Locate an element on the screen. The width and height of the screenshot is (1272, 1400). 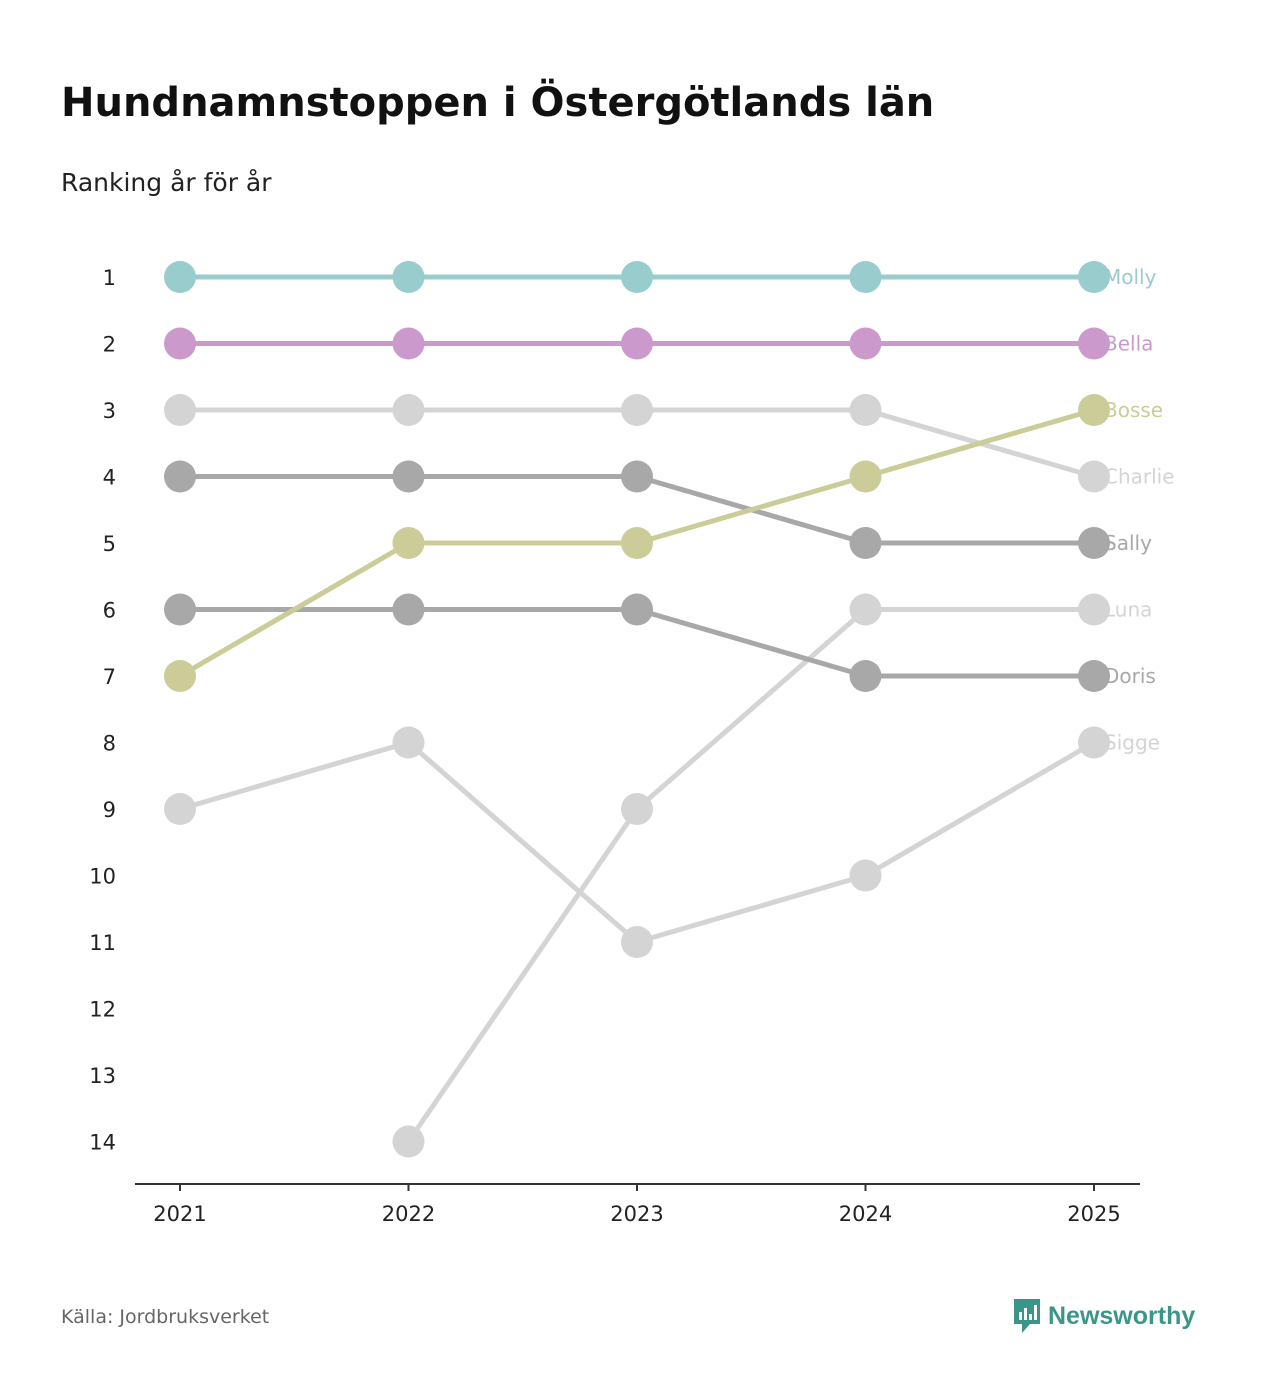
y-tick-label: 2 is located at coordinates (109, 345).